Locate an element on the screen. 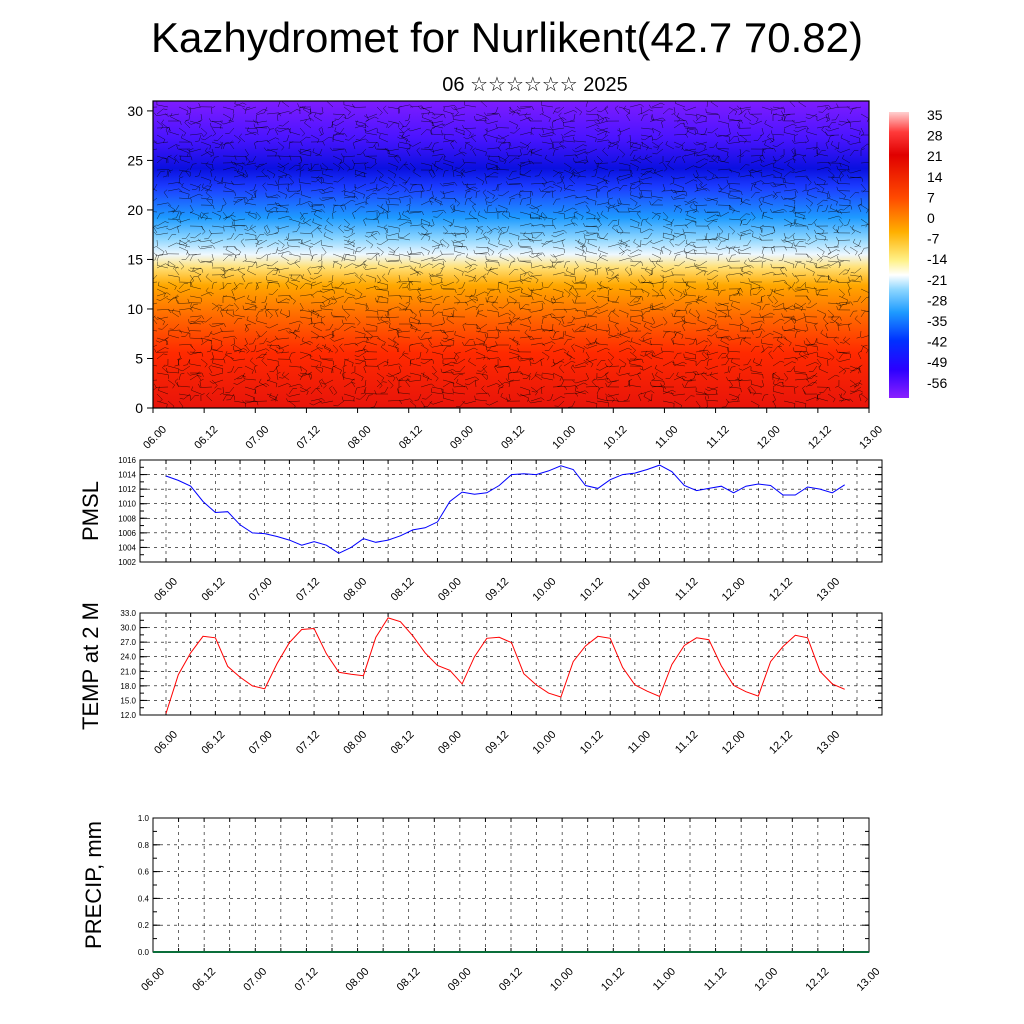  colorbar-label: -7 is located at coordinates (933, 239).